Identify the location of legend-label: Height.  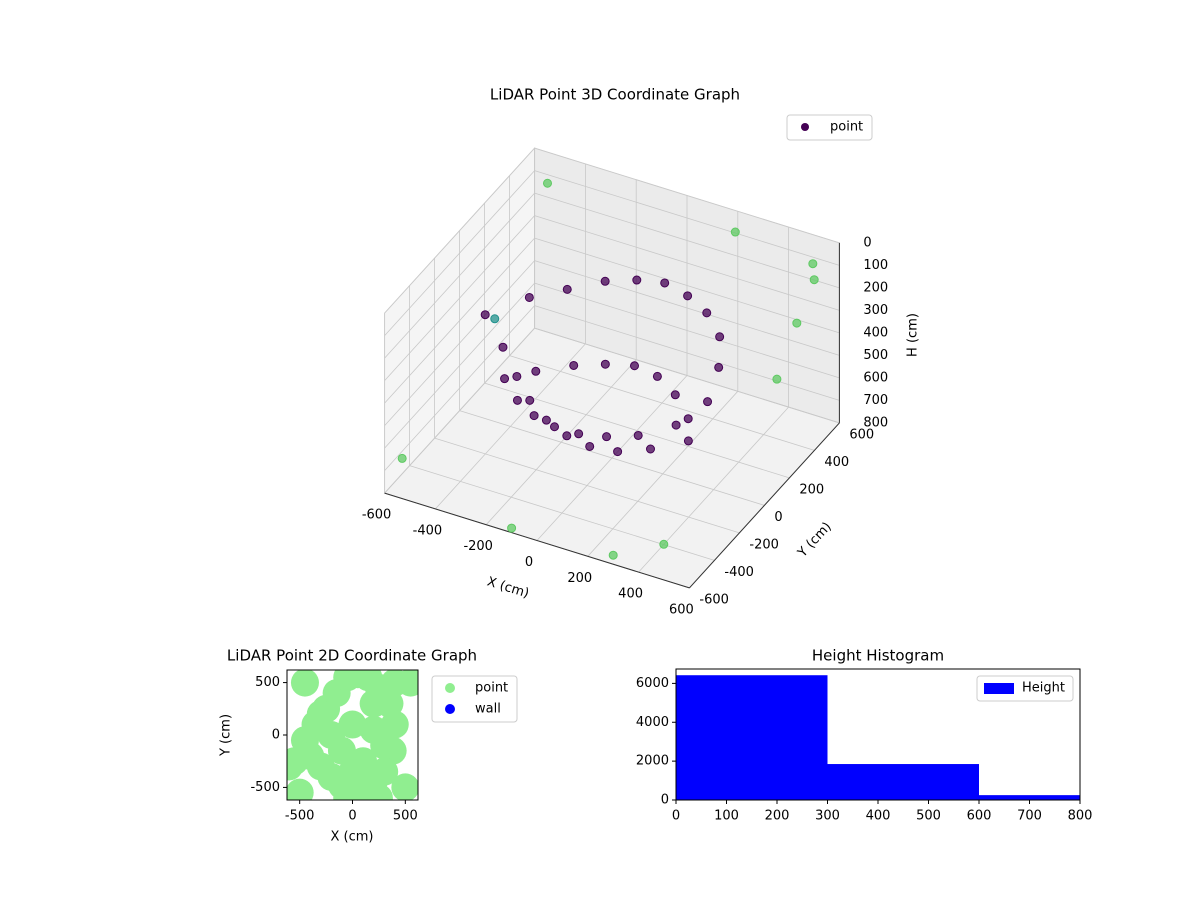
(1043, 688).